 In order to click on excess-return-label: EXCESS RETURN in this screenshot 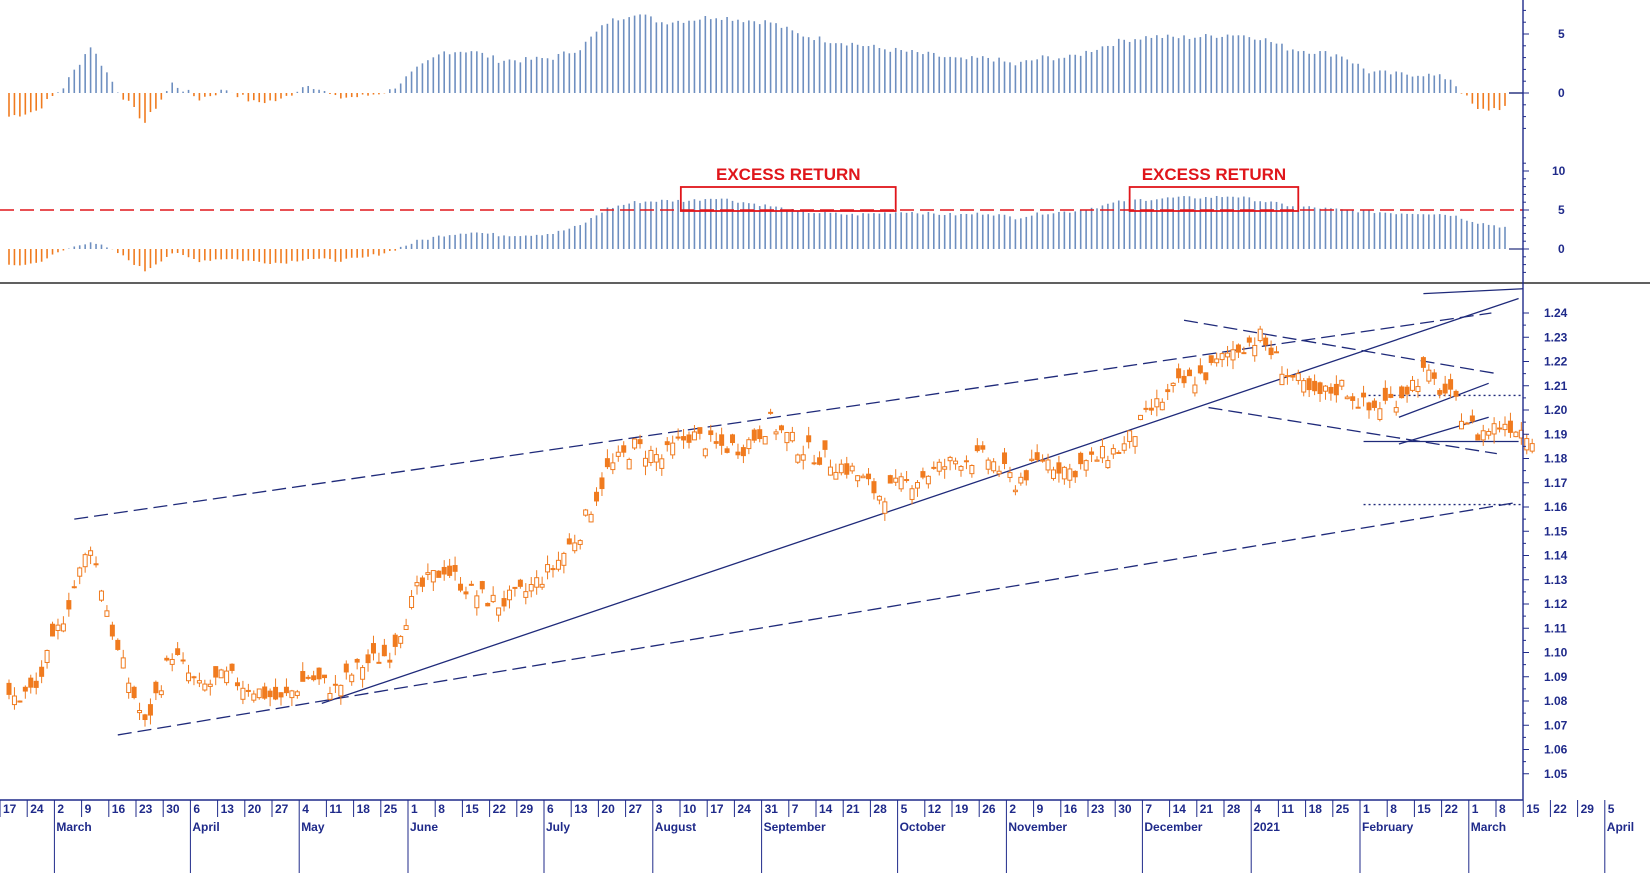, I will do `click(1214, 174)`.